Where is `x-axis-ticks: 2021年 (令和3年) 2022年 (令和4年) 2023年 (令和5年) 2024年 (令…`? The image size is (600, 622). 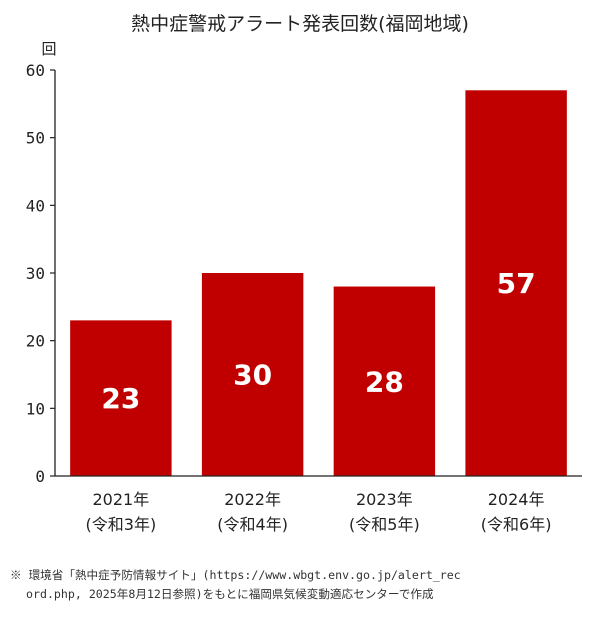
x-axis-ticks: 2021年 (令和3年) 2022年 (令和4年) 2023年 (令和5年) 2024年 (令… is located at coordinates (319, 512).